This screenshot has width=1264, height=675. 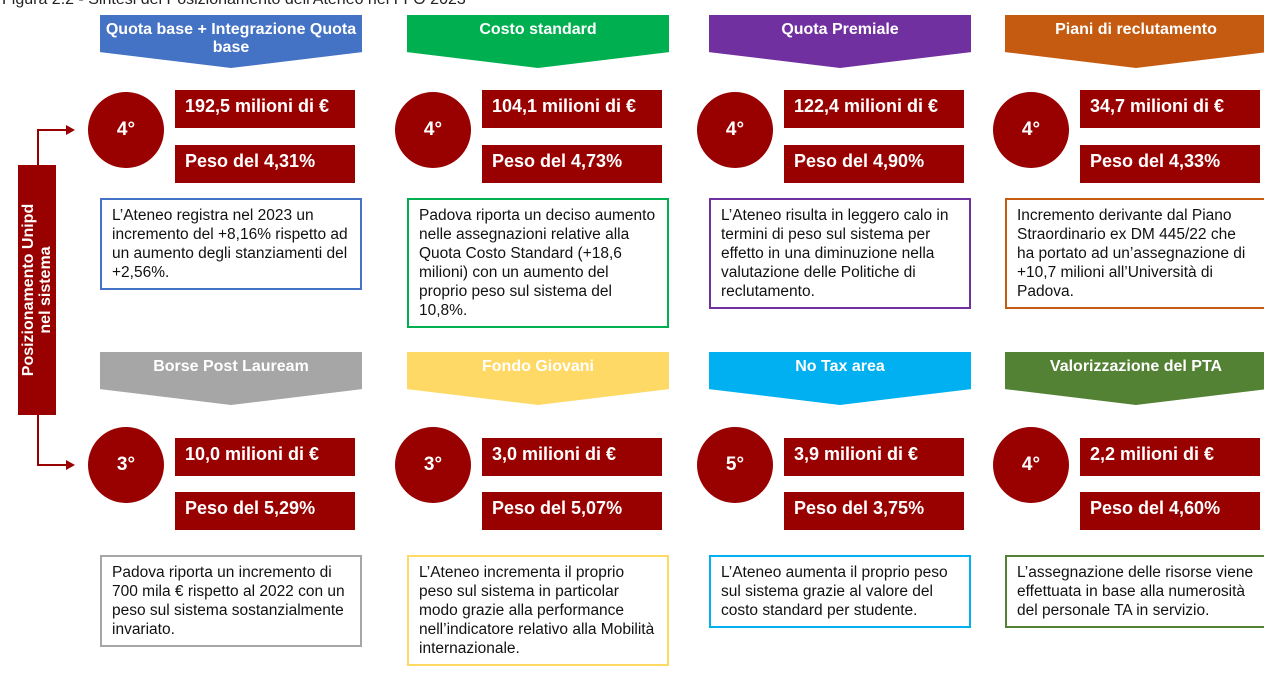 What do you see at coordinates (874, 109) in the screenshot?
I see `amount-box: 122,4 milioni di €` at bounding box center [874, 109].